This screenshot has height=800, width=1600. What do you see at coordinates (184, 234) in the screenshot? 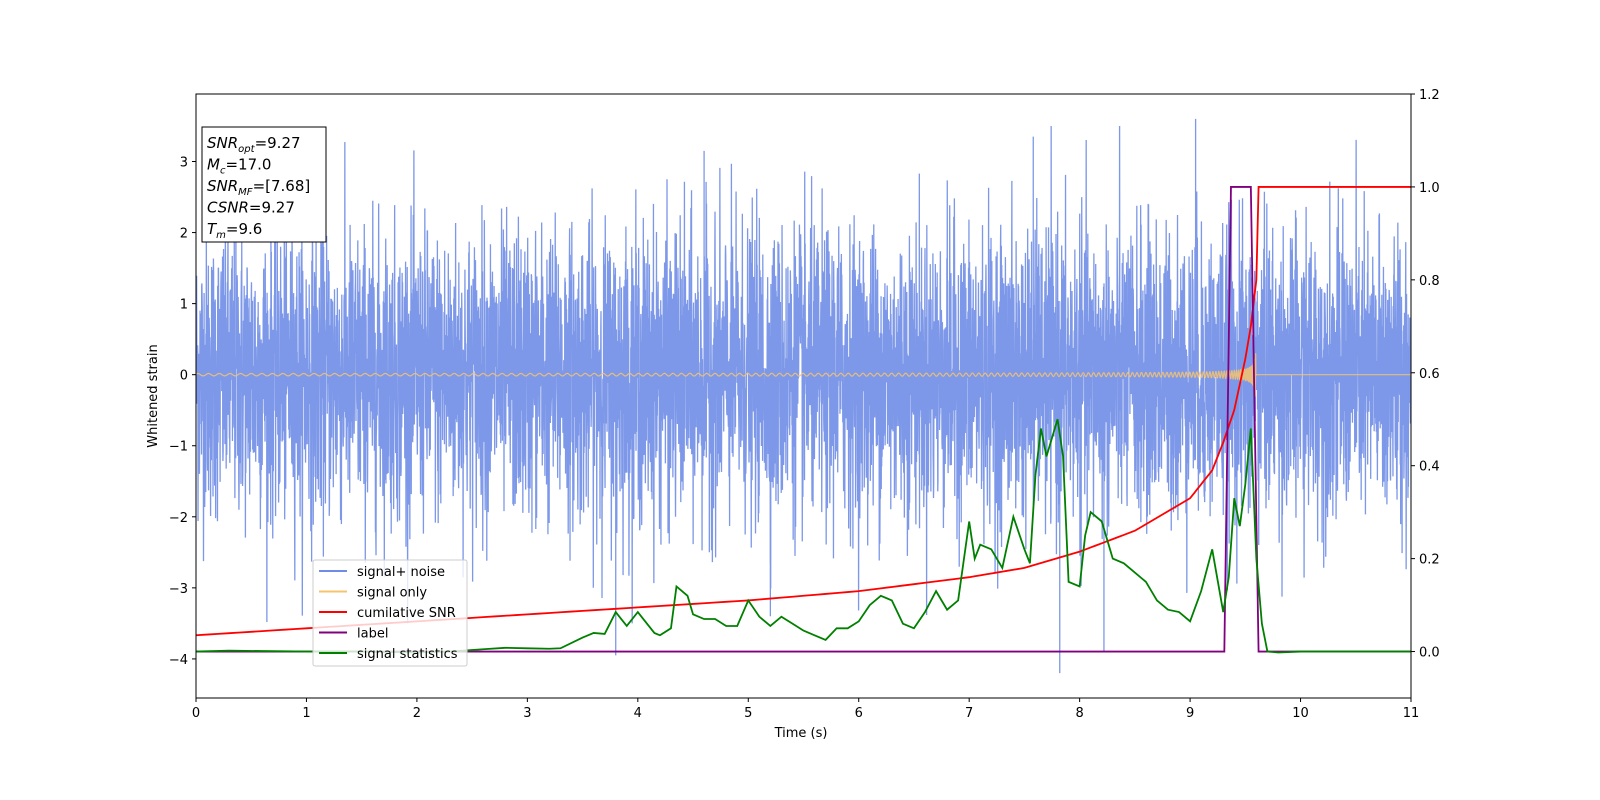
I see `y-left-tick-label: 2` at bounding box center [184, 234].